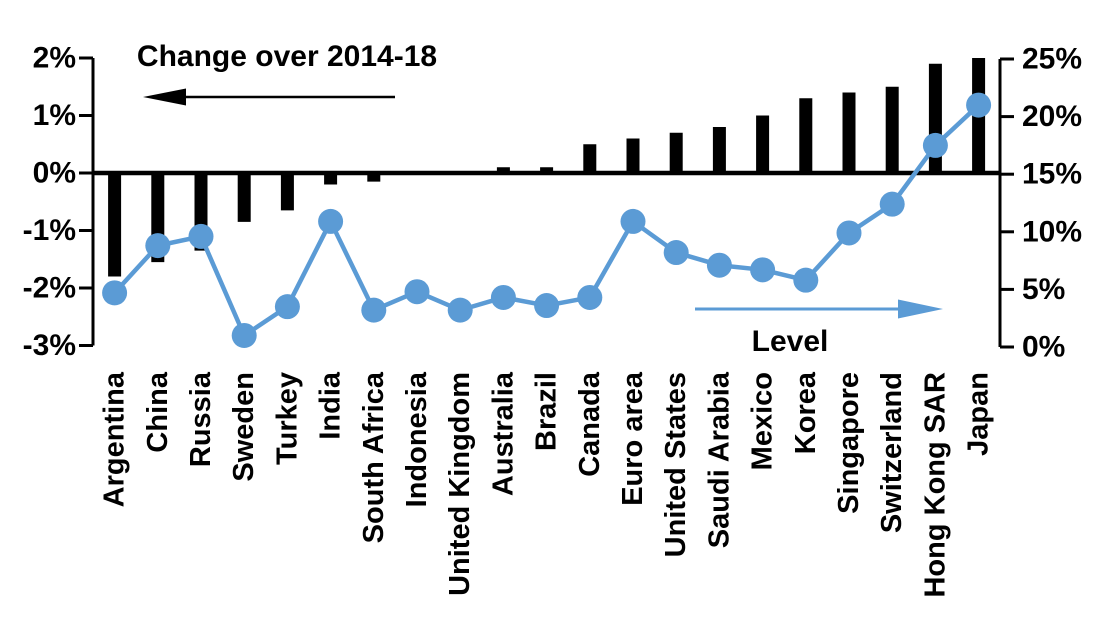 This screenshot has width=1102, height=619. I want to click on point-united-states, so click(676, 253).